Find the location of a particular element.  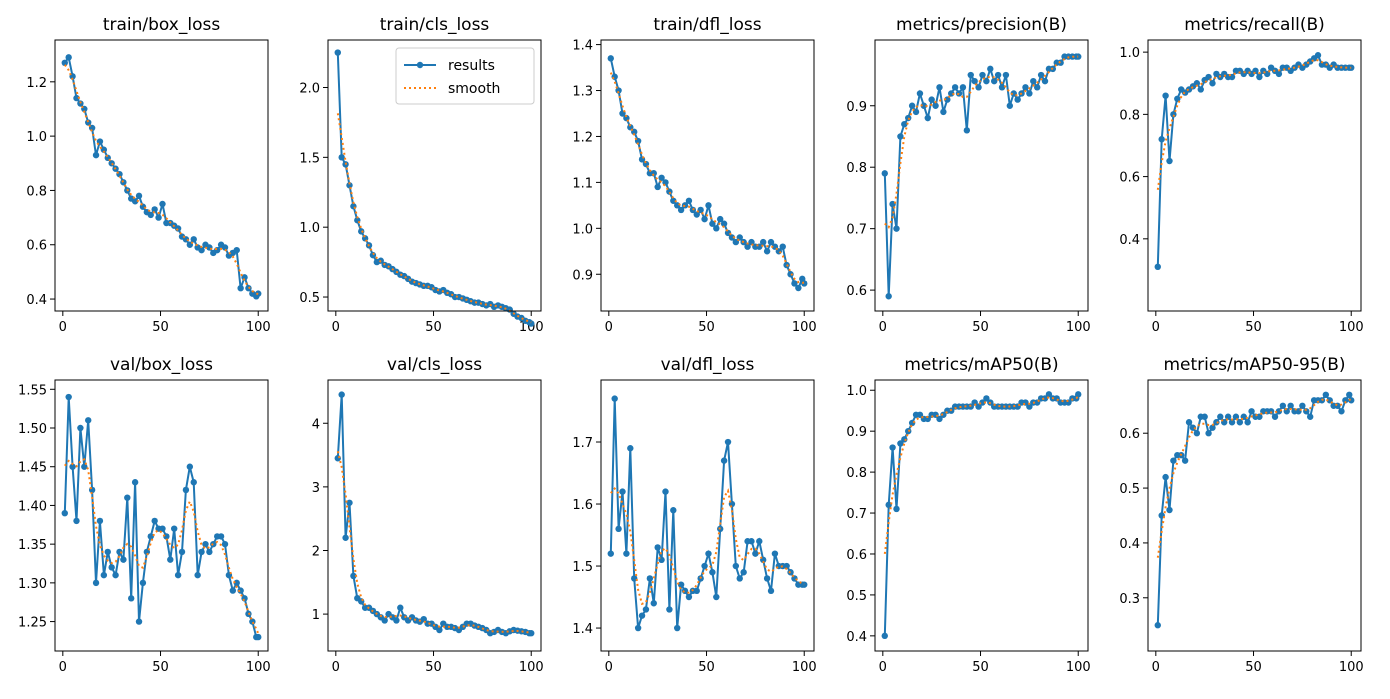

y-tick-label: 0.9 is located at coordinates (856, 107).